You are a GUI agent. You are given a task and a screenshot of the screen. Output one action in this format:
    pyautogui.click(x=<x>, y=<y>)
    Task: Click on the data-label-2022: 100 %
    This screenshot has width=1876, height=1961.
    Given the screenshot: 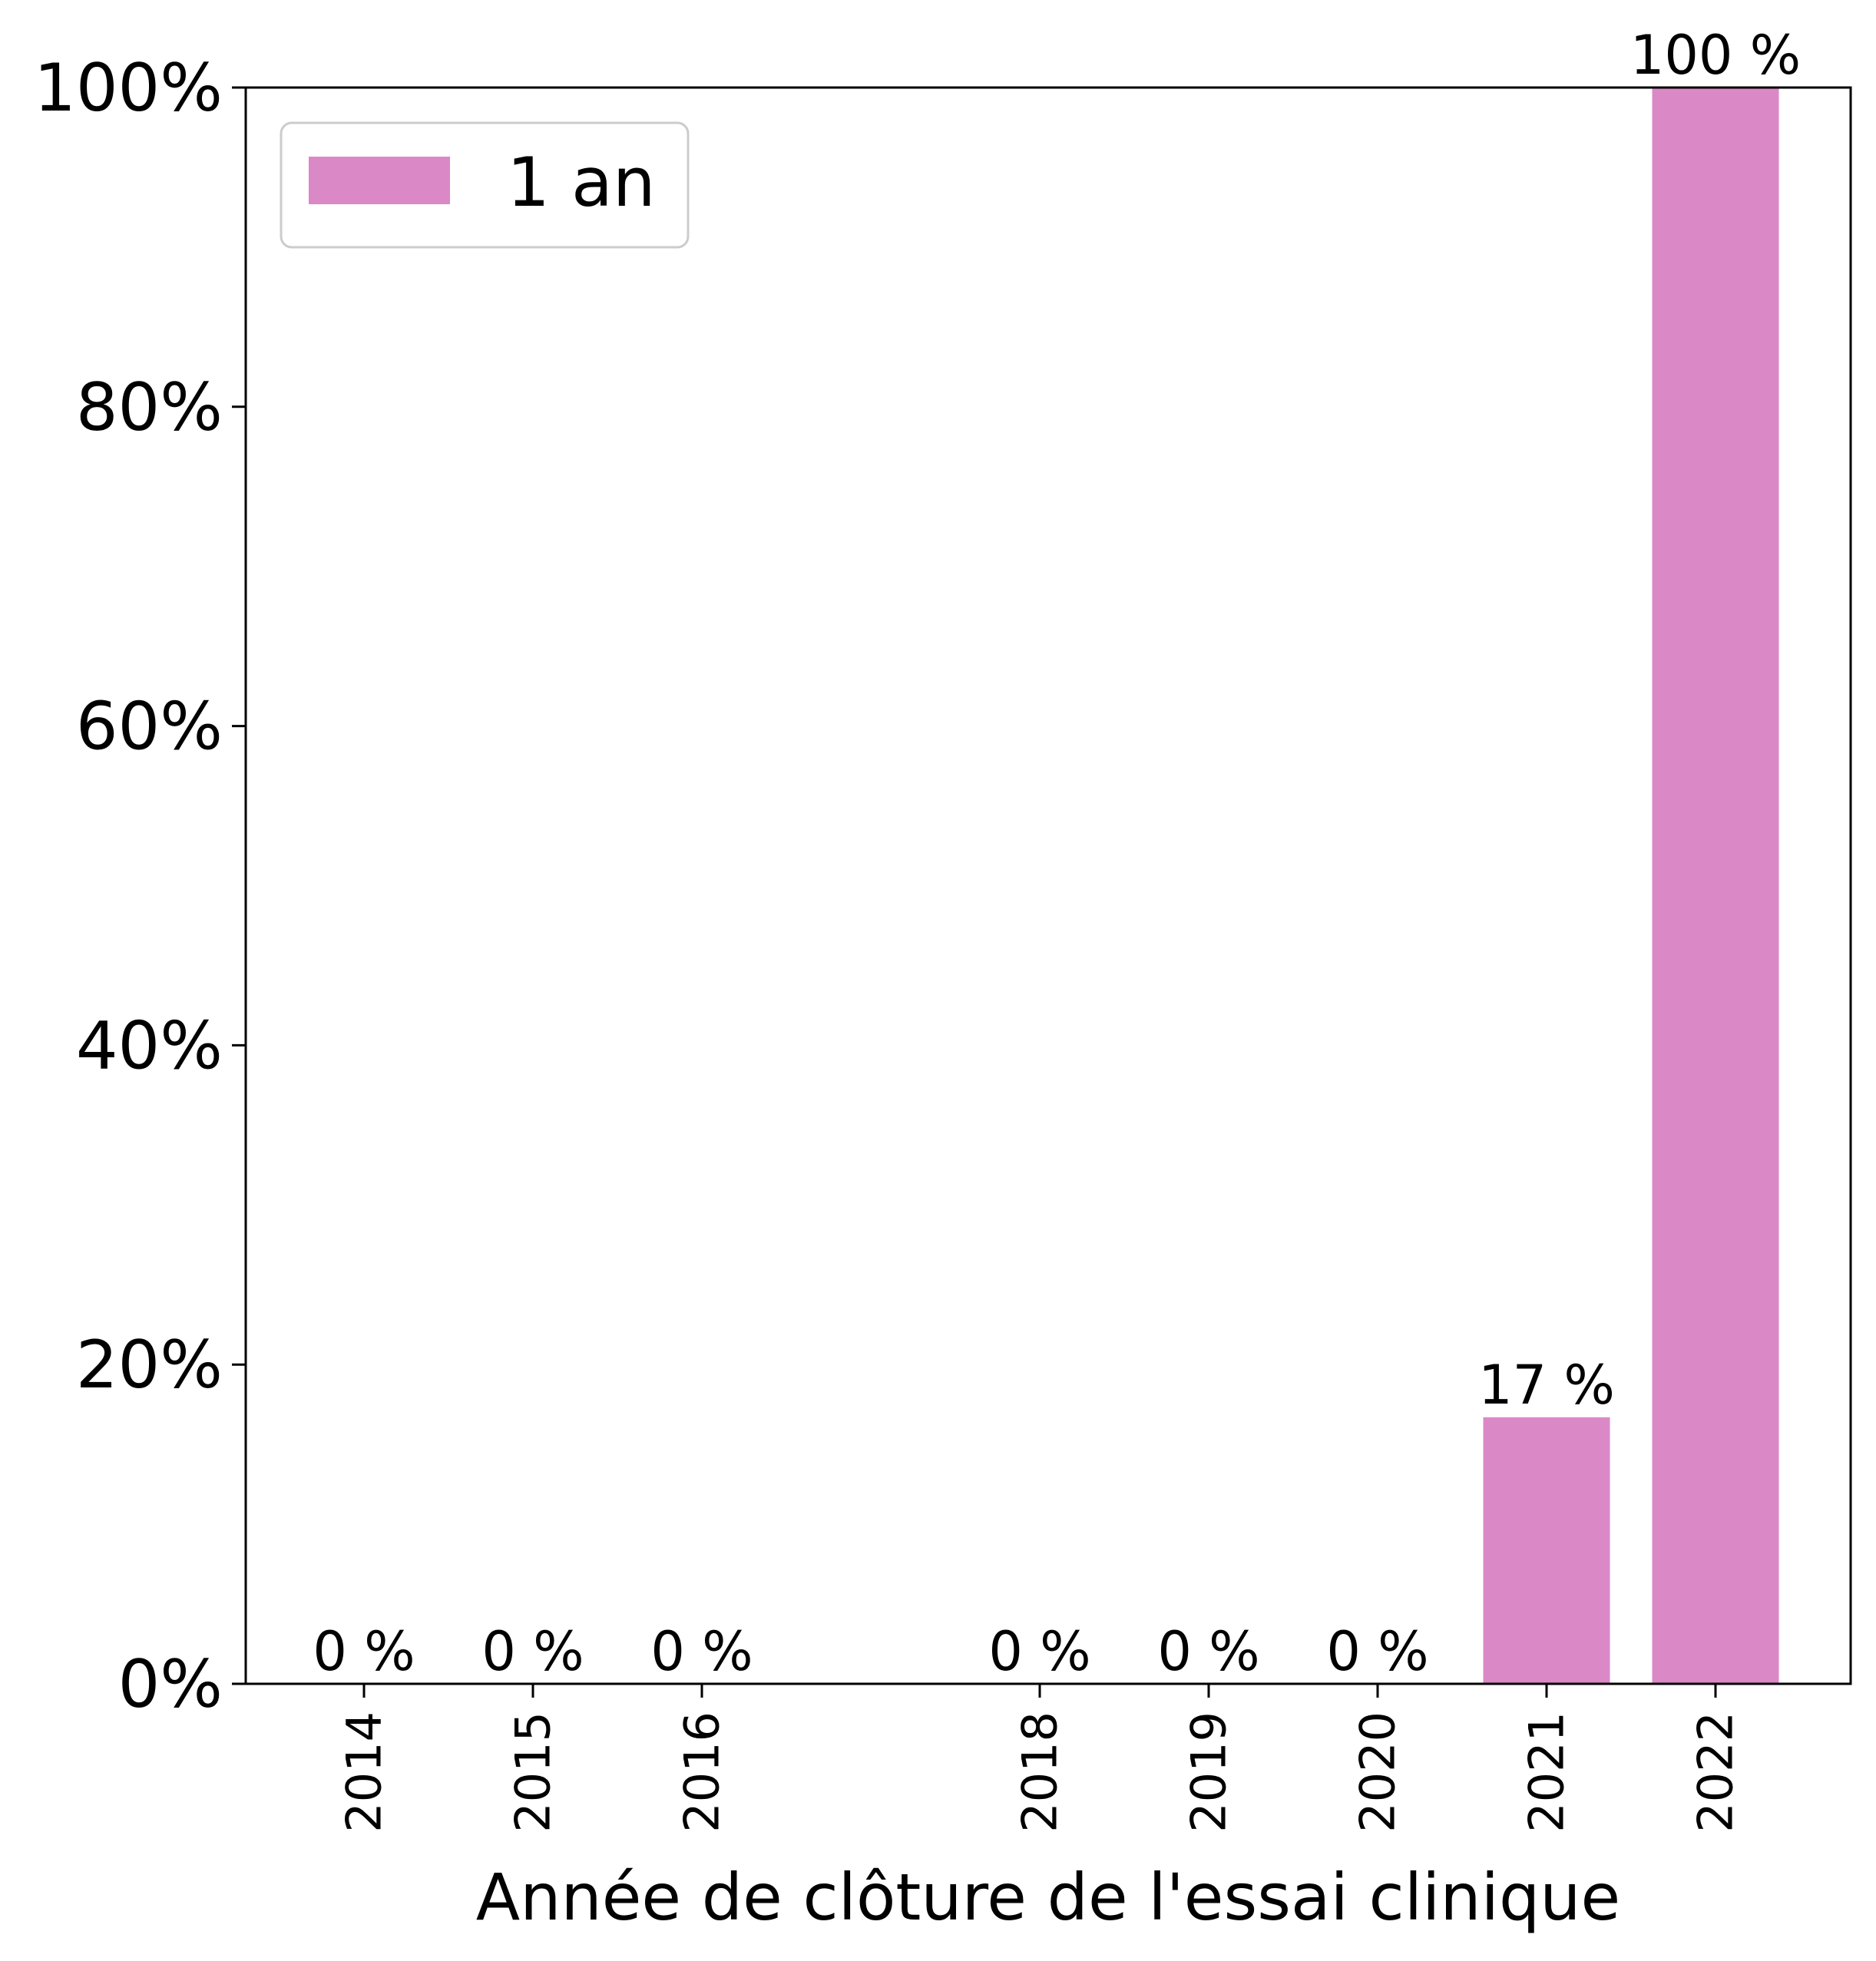 What is the action you would take?
    pyautogui.click(x=1716, y=55)
    